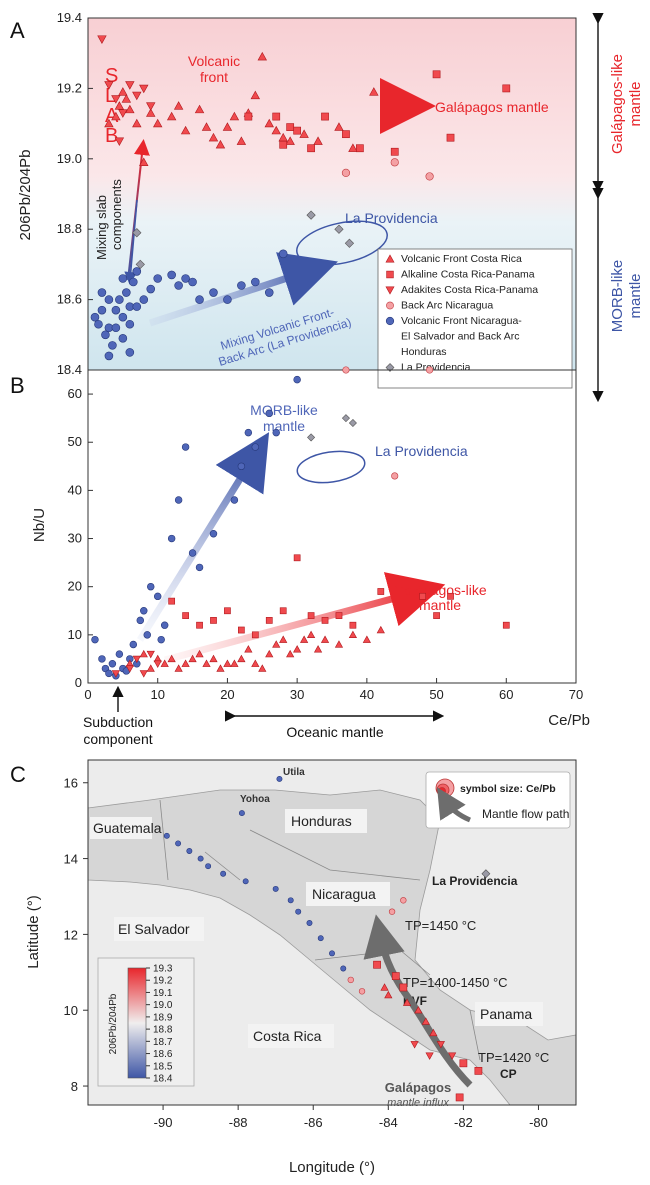  I want to click on label-la-providencia-map: La Providencia, so click(475, 881).